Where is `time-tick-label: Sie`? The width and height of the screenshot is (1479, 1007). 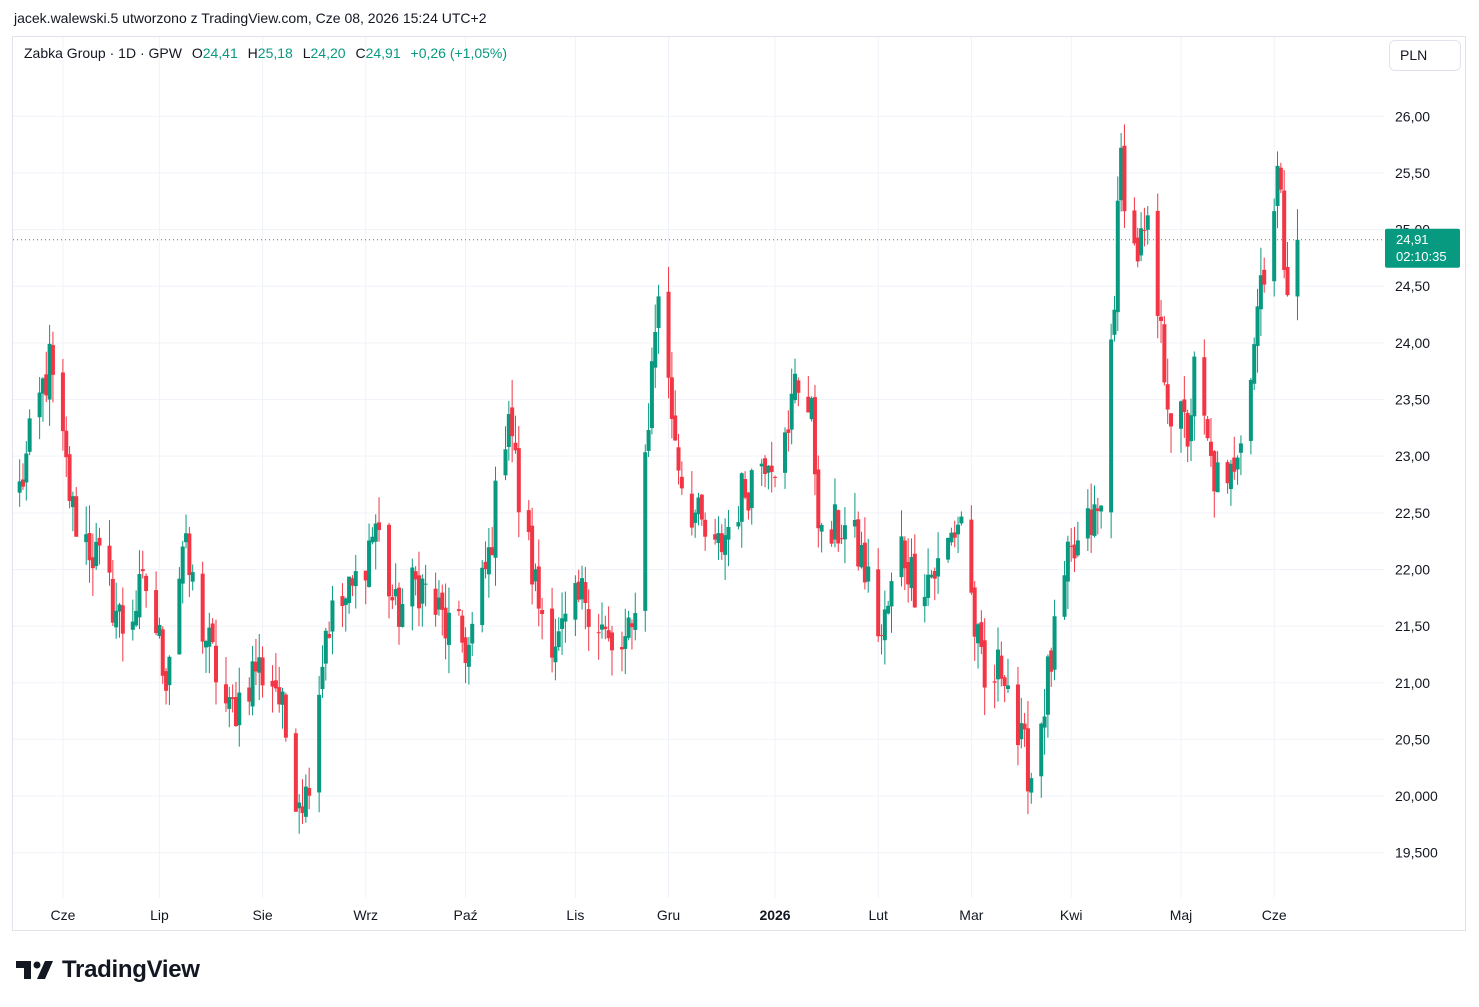
time-tick-label: Sie is located at coordinates (262, 915).